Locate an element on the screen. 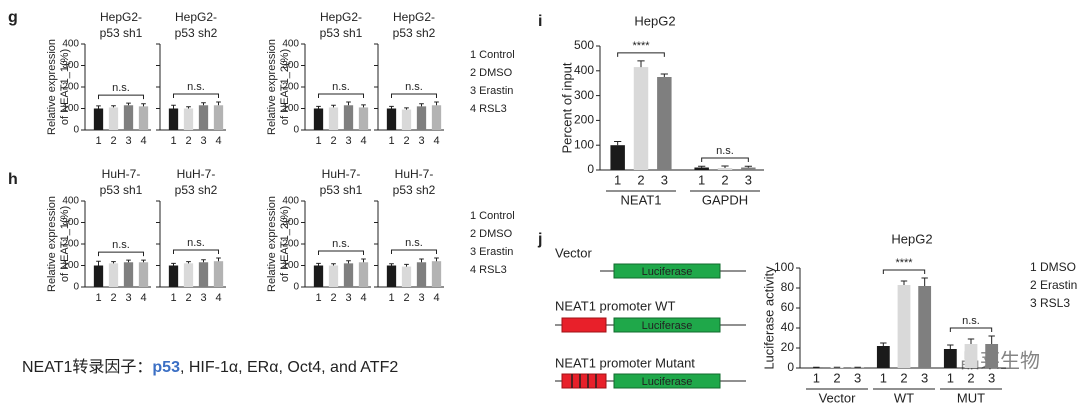 The width and height of the screenshot is (1080, 412). legend-entry: 3 Erastin is located at coordinates (491, 91).